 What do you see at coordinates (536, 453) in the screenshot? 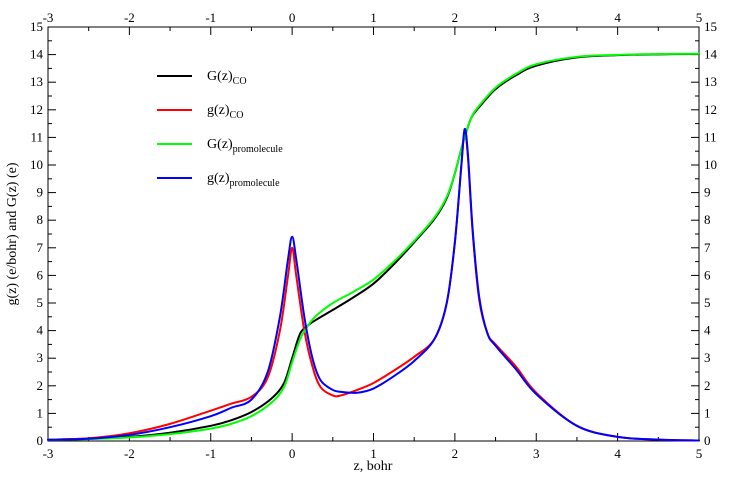
I see `x-tick-label-bottom: 3` at bounding box center [536, 453].